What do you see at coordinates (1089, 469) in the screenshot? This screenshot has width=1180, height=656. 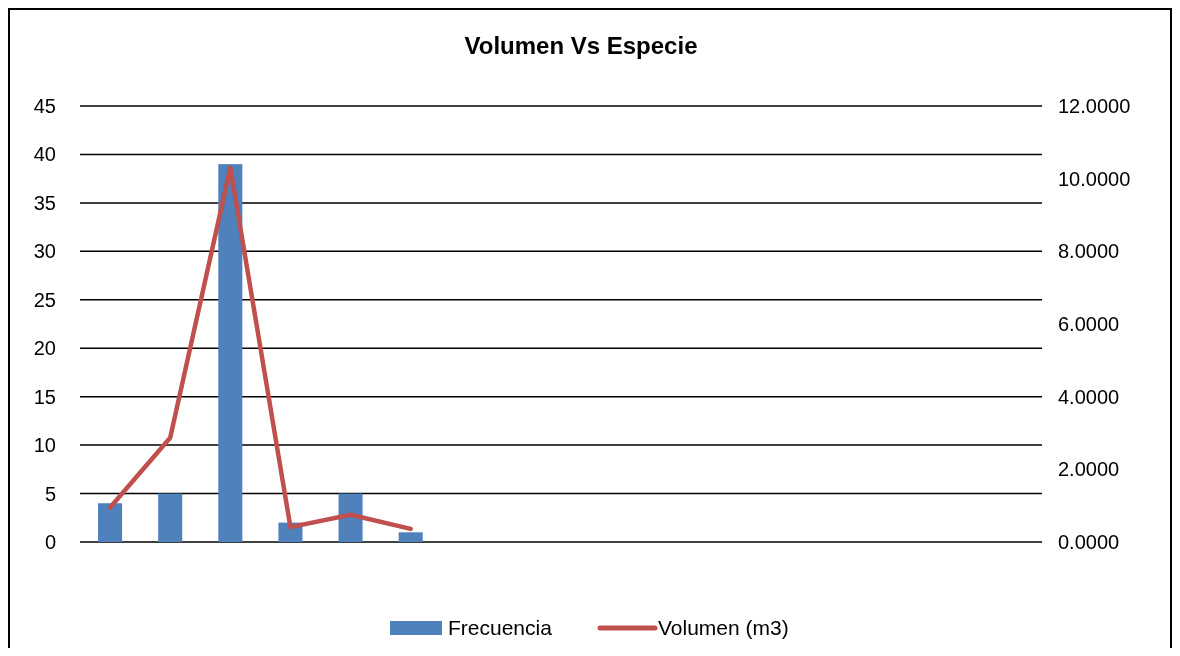 I see `y2-tick-label: 2.0000` at bounding box center [1089, 469].